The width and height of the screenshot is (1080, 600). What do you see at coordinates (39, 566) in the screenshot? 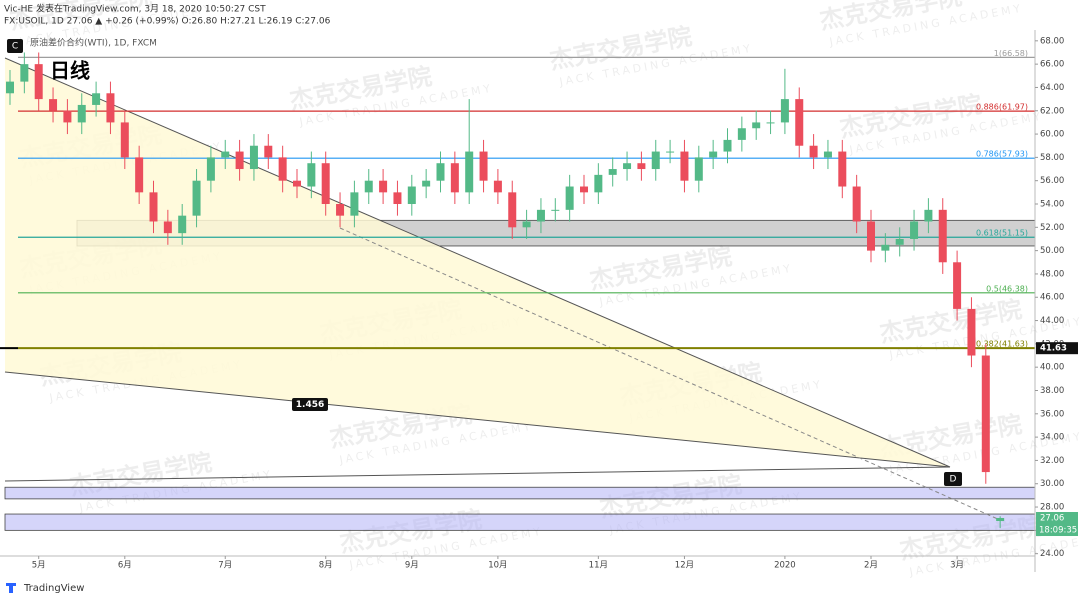
I see `x-tick-label: 5月` at bounding box center [39, 566].